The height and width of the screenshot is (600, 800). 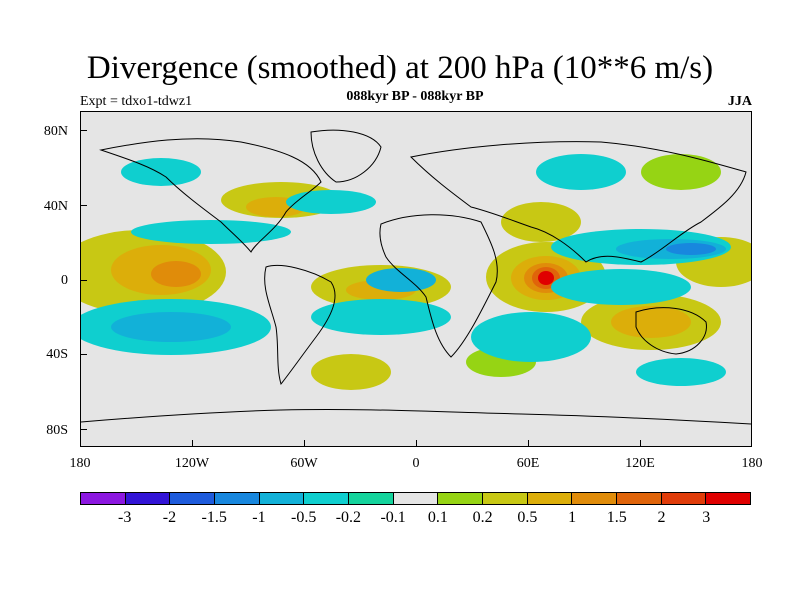 I want to click on y-tick-label: 0, so click(x=64, y=280).